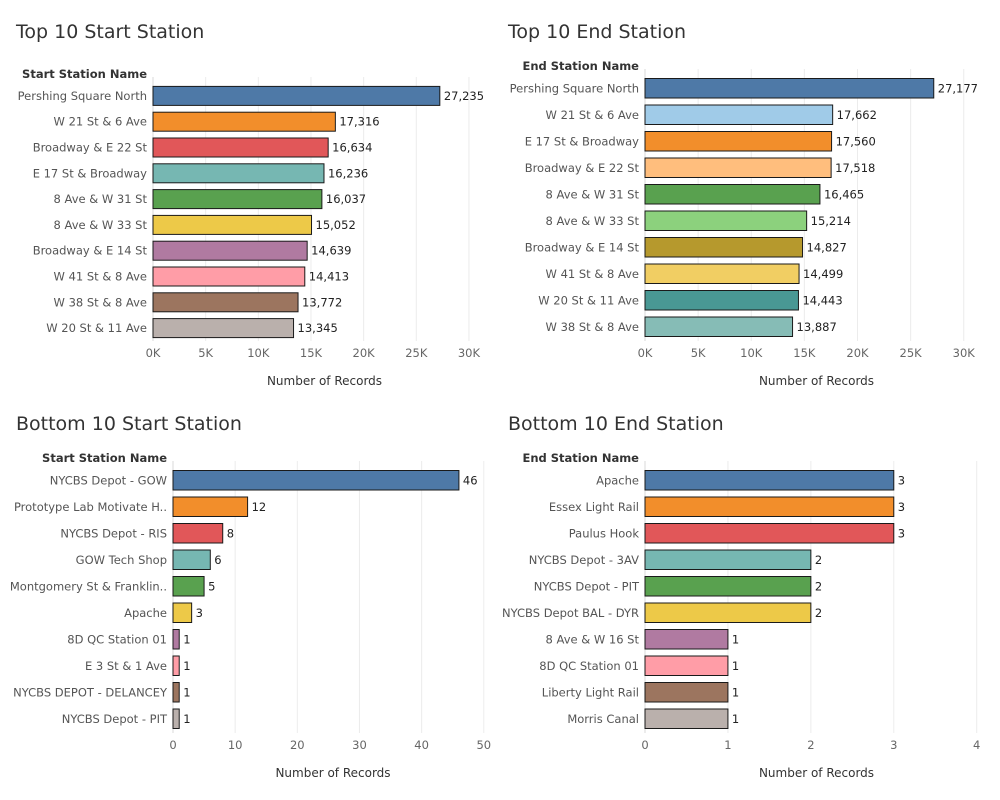 The width and height of the screenshot is (1000, 800). I want to click on value-label: 14,639, so click(331, 251).